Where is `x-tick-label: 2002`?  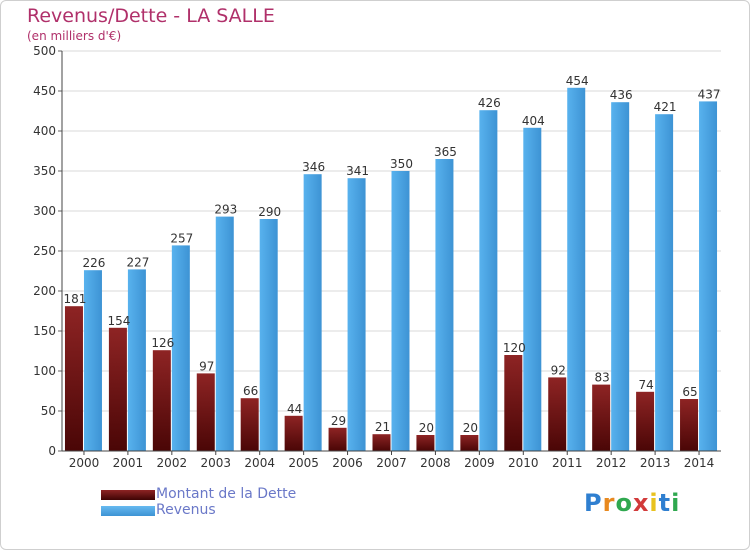
x-tick-label: 2002 is located at coordinates (172, 463).